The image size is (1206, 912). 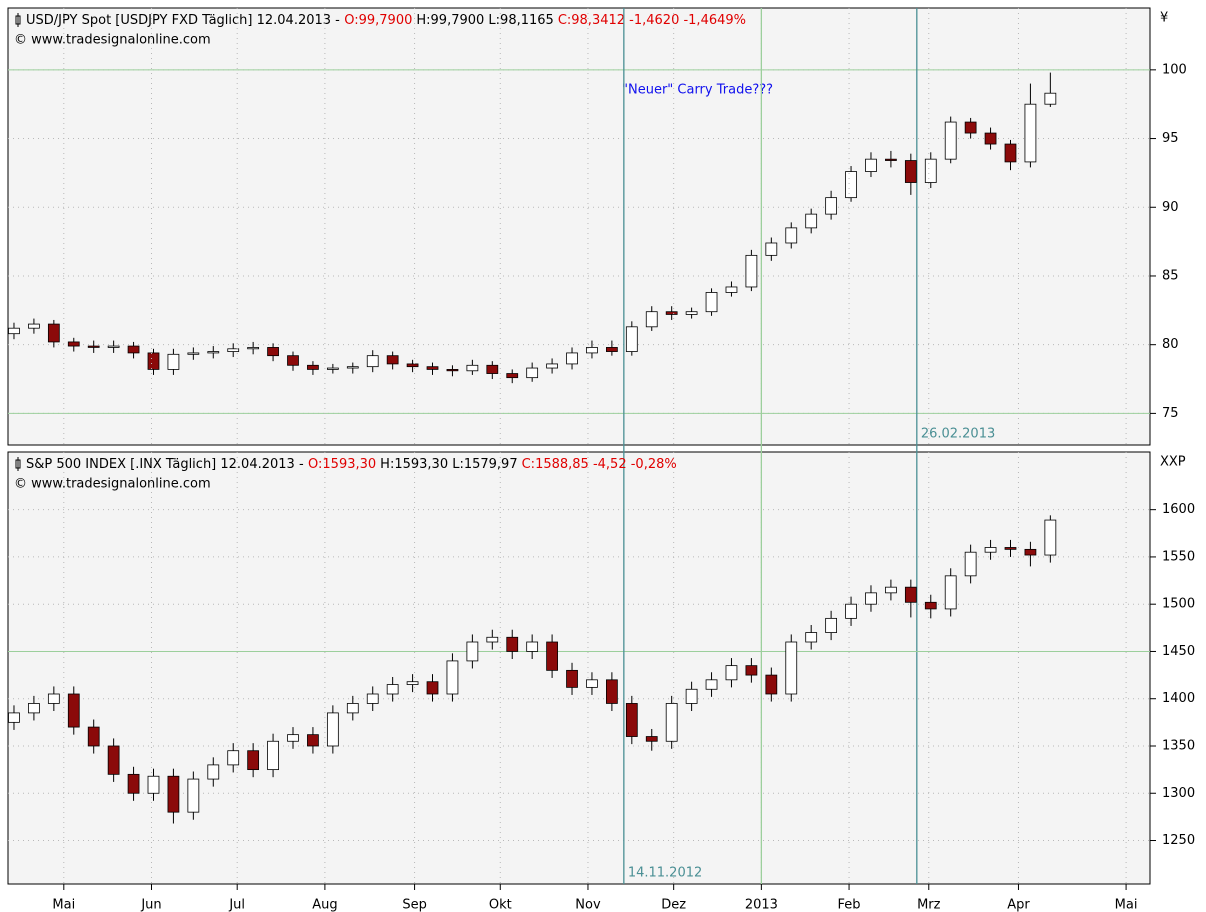 What do you see at coordinates (1178, 745) in the screenshot?
I see `y-tick-label: 1350` at bounding box center [1178, 745].